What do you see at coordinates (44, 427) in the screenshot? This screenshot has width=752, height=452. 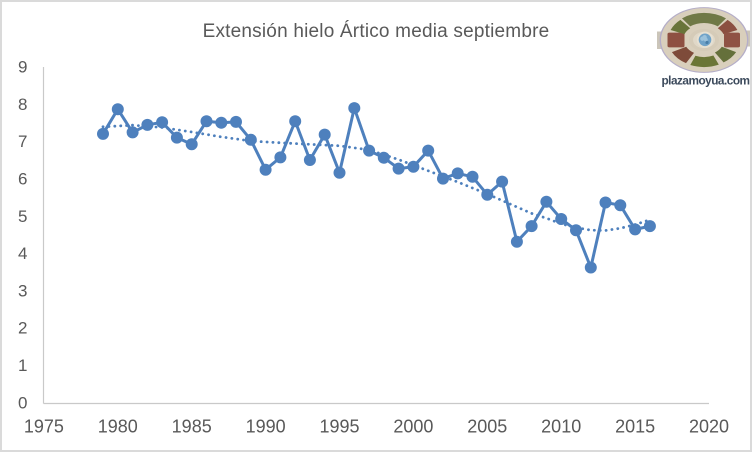 I see `svg-text: 1975` at bounding box center [44, 427].